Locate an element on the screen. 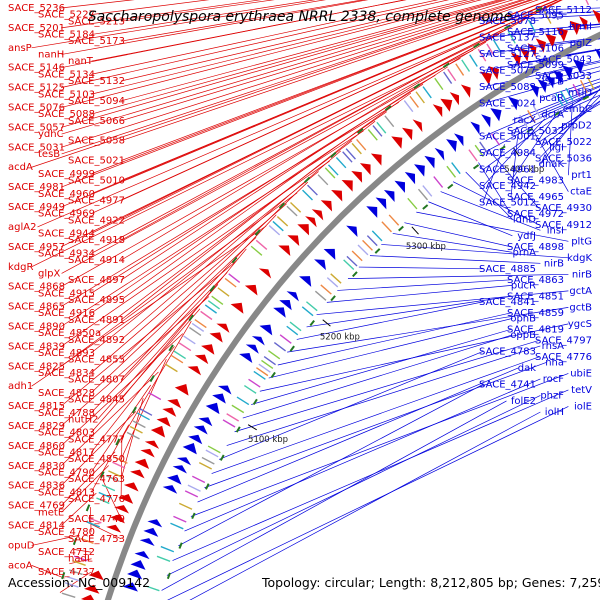 This screenshot has height=600, width=600. gene-label-left: SACE_5103 is located at coordinates (66, 94).